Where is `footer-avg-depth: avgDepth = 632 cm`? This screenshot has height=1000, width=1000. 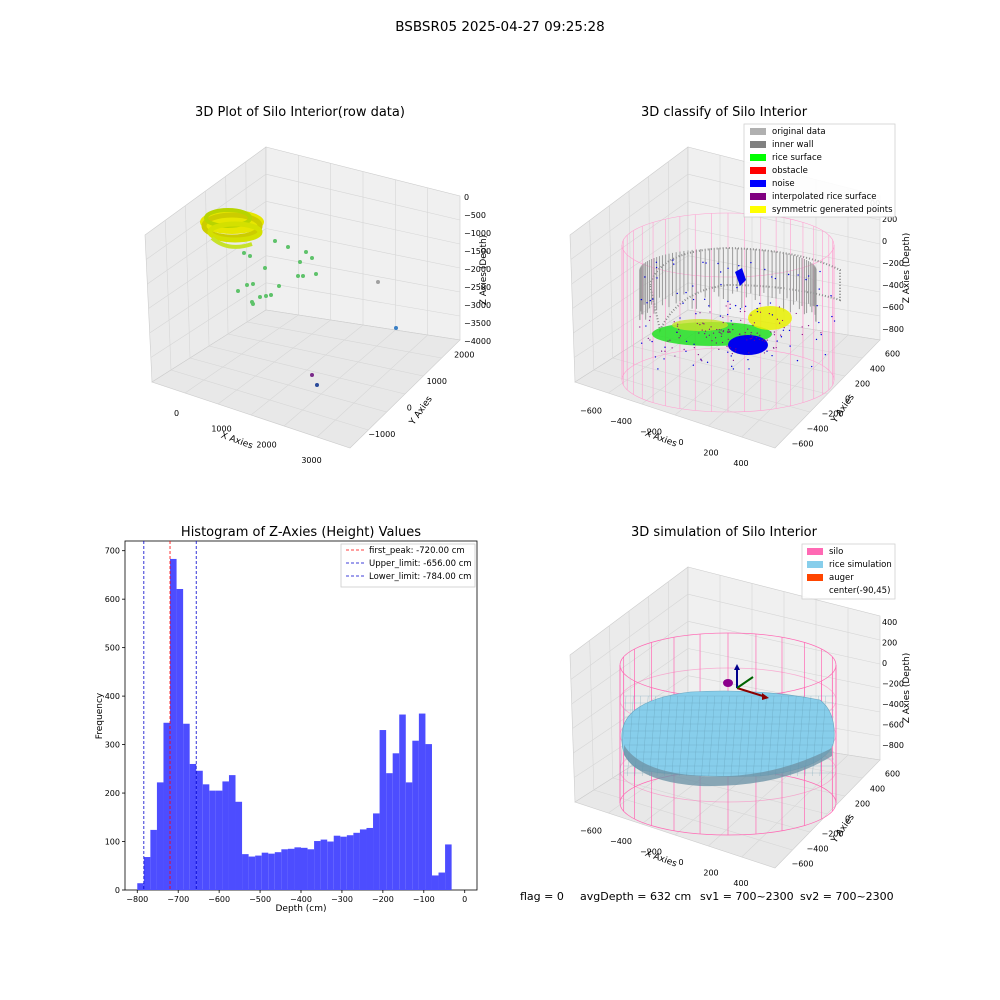 footer-avg-depth: avgDepth = 632 cm is located at coordinates (635, 896).